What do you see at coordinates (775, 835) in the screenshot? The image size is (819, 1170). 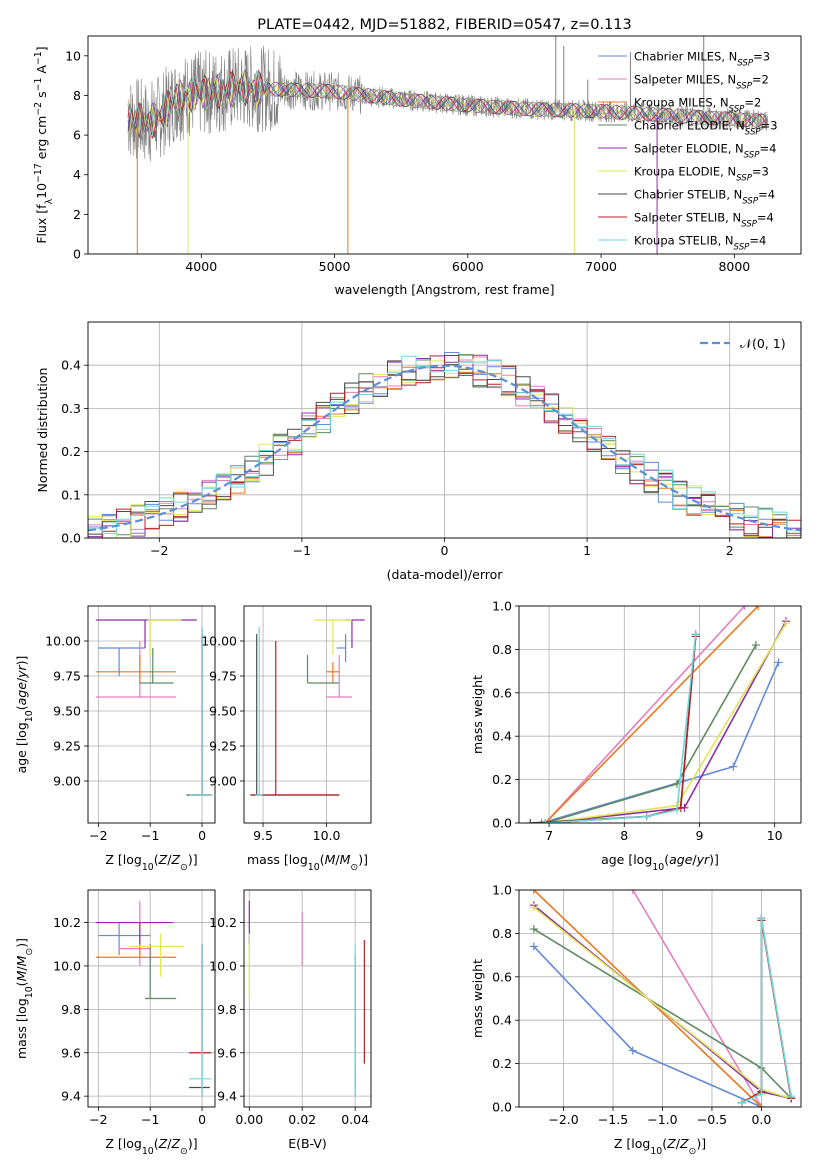 I see `x-tick-label: 10` at bounding box center [775, 835].